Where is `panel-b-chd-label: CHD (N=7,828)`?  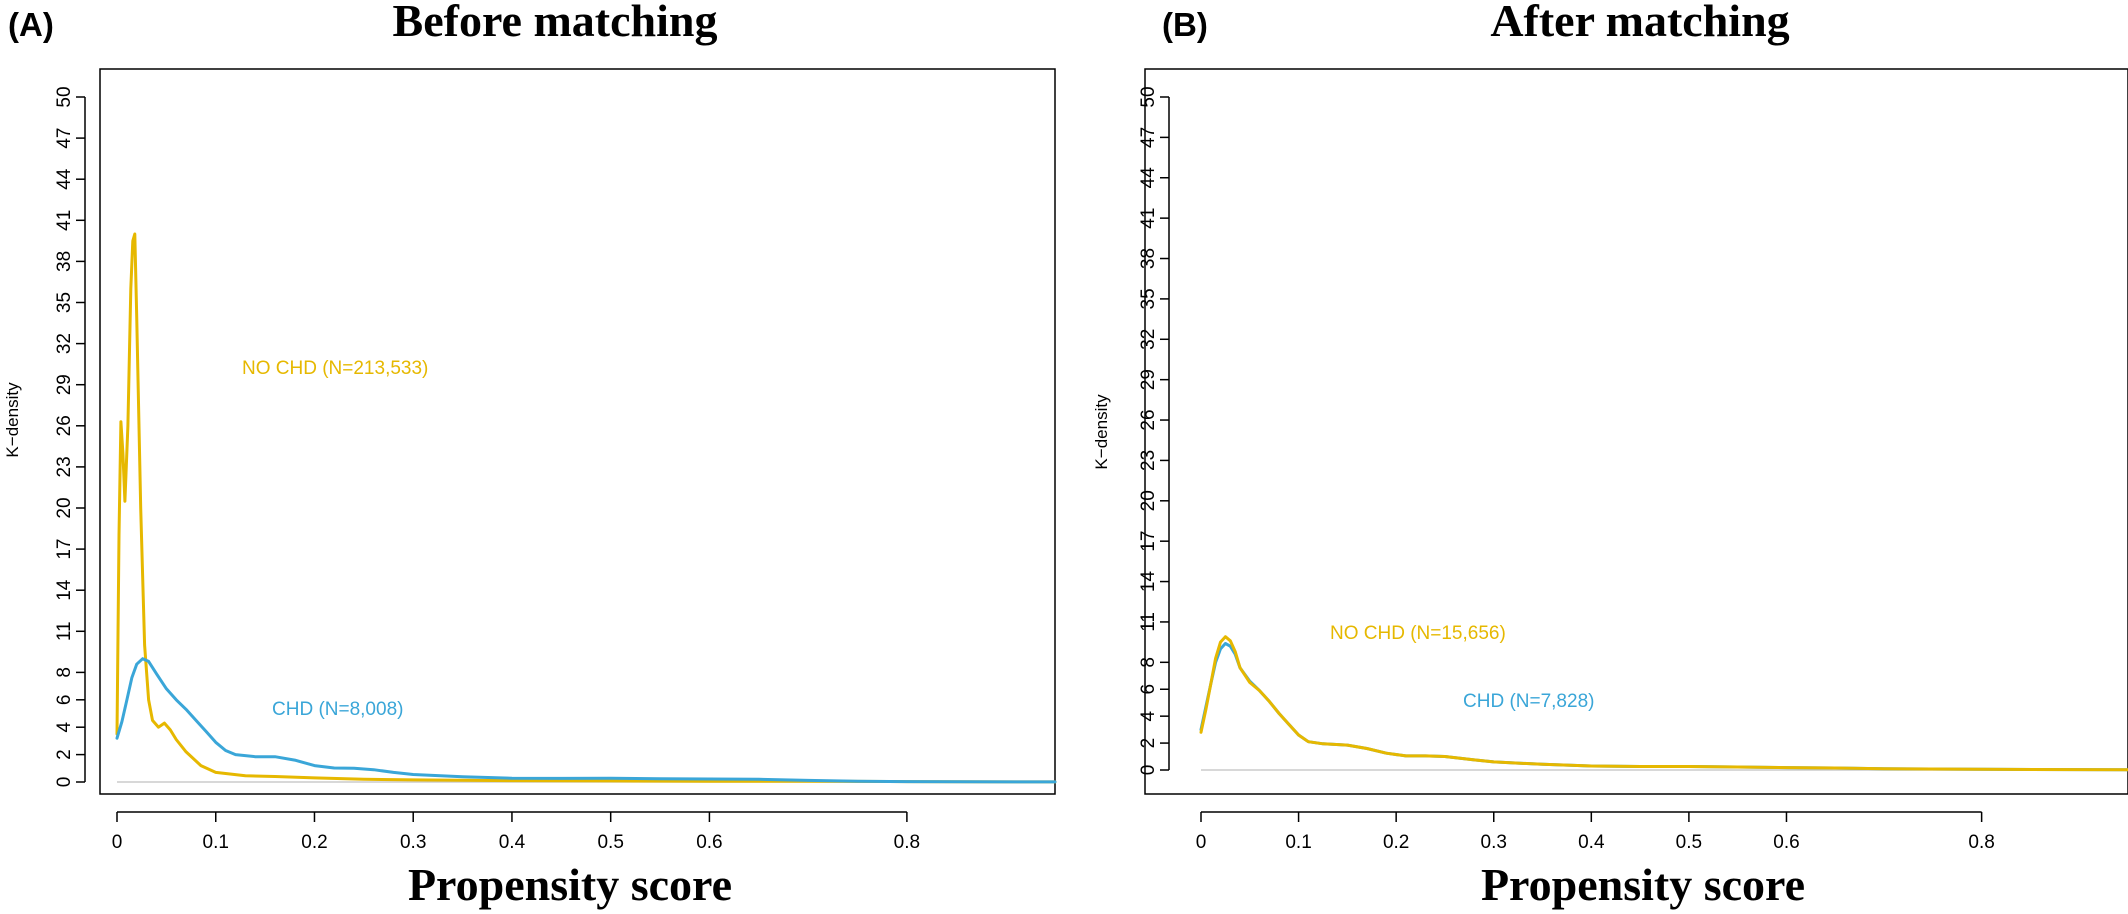 panel-b-chd-label: CHD (N=7,828) is located at coordinates (1528, 701).